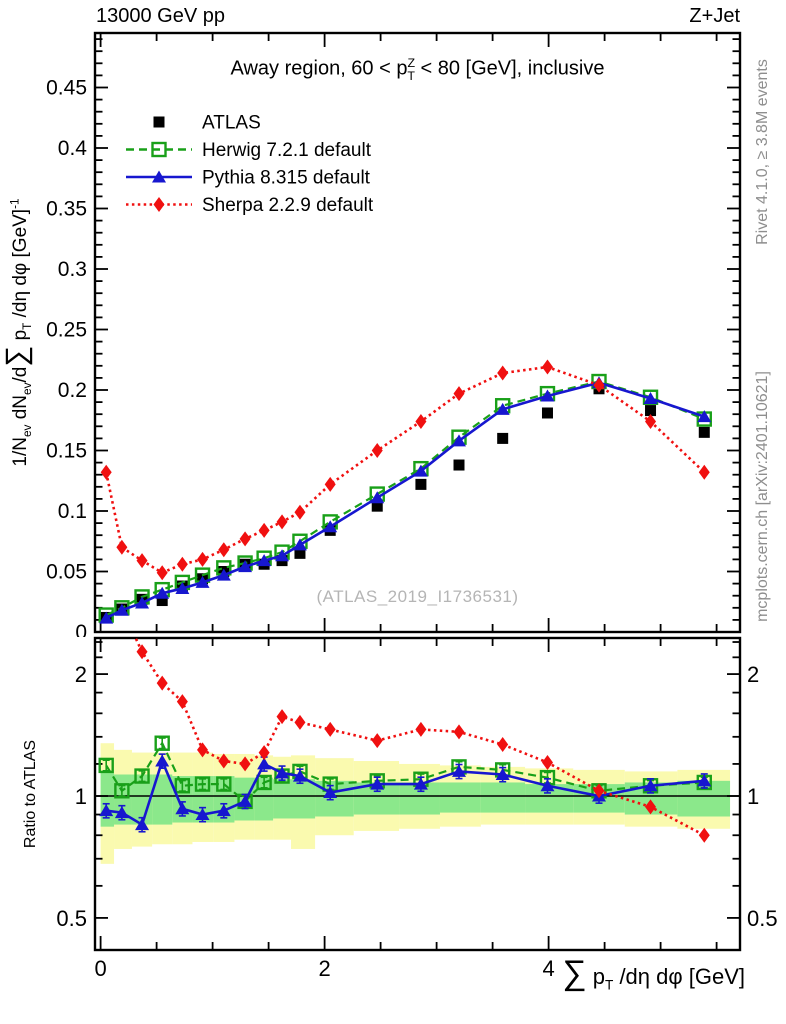  I want to click on ratio-uncertainty-bands, so click(415, 803).